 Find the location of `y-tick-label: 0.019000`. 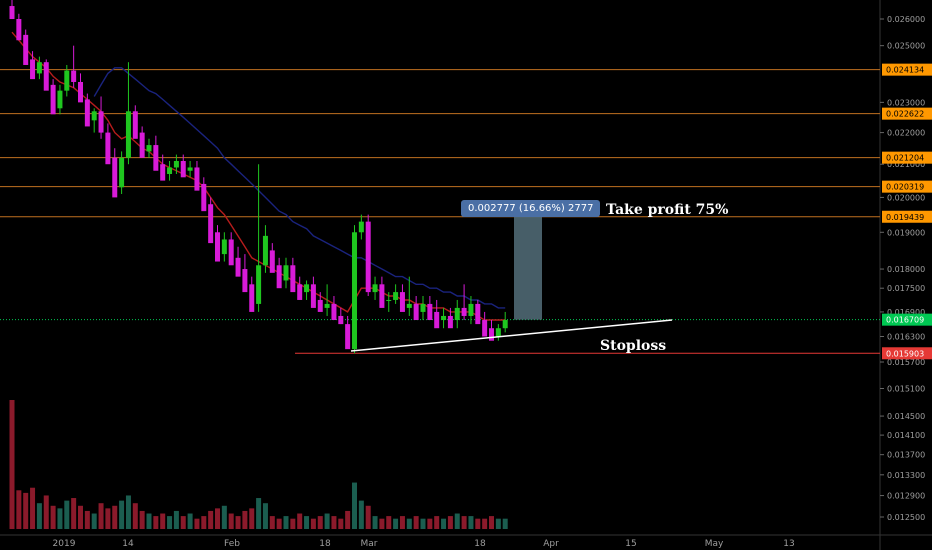

y-tick-label: 0.019000 is located at coordinates (906, 232).